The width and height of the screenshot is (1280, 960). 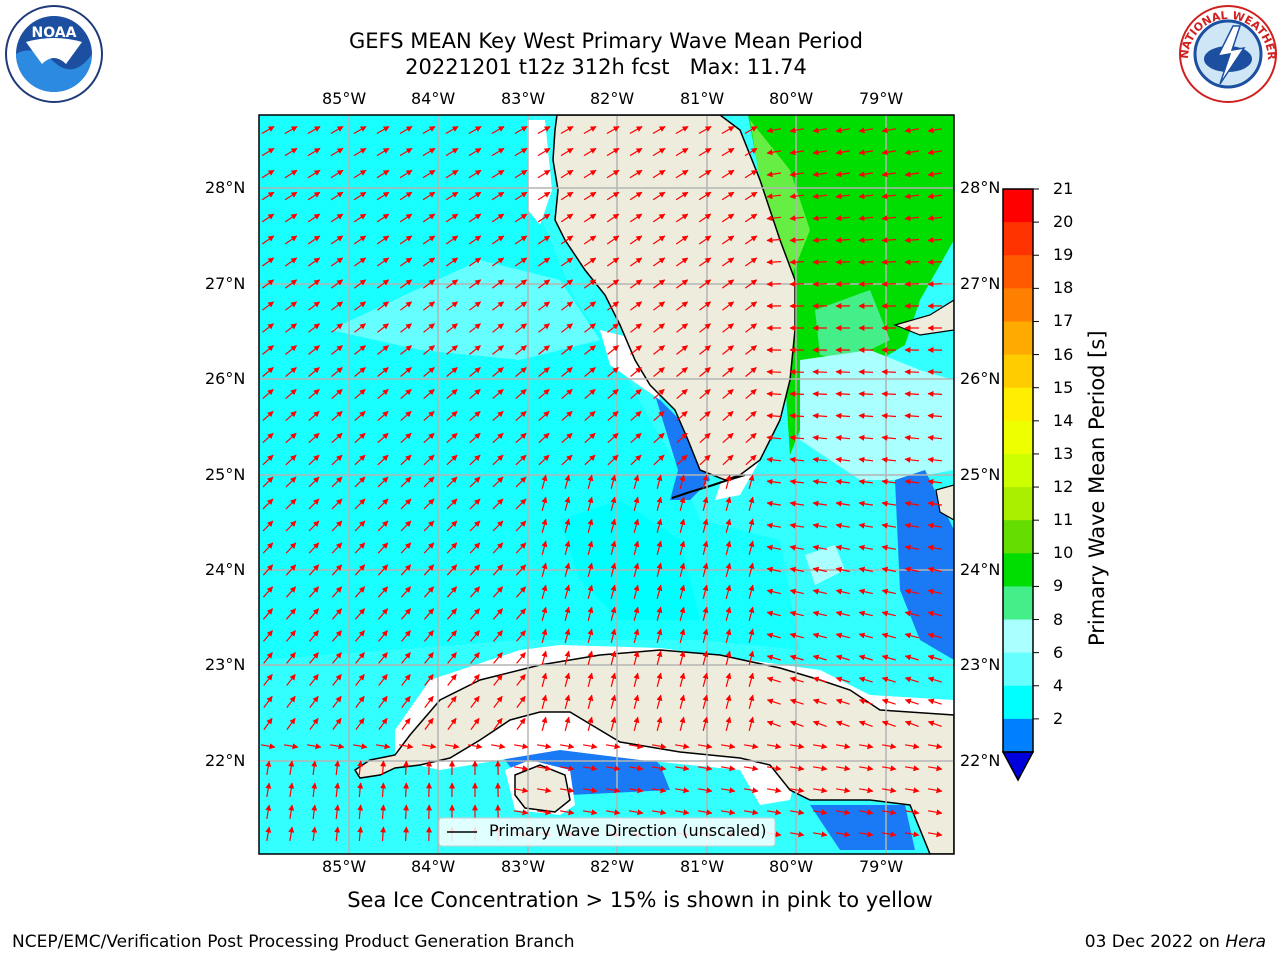 What do you see at coordinates (54, 33) in the screenshot?
I see `svg-text: NOAA` at bounding box center [54, 33].